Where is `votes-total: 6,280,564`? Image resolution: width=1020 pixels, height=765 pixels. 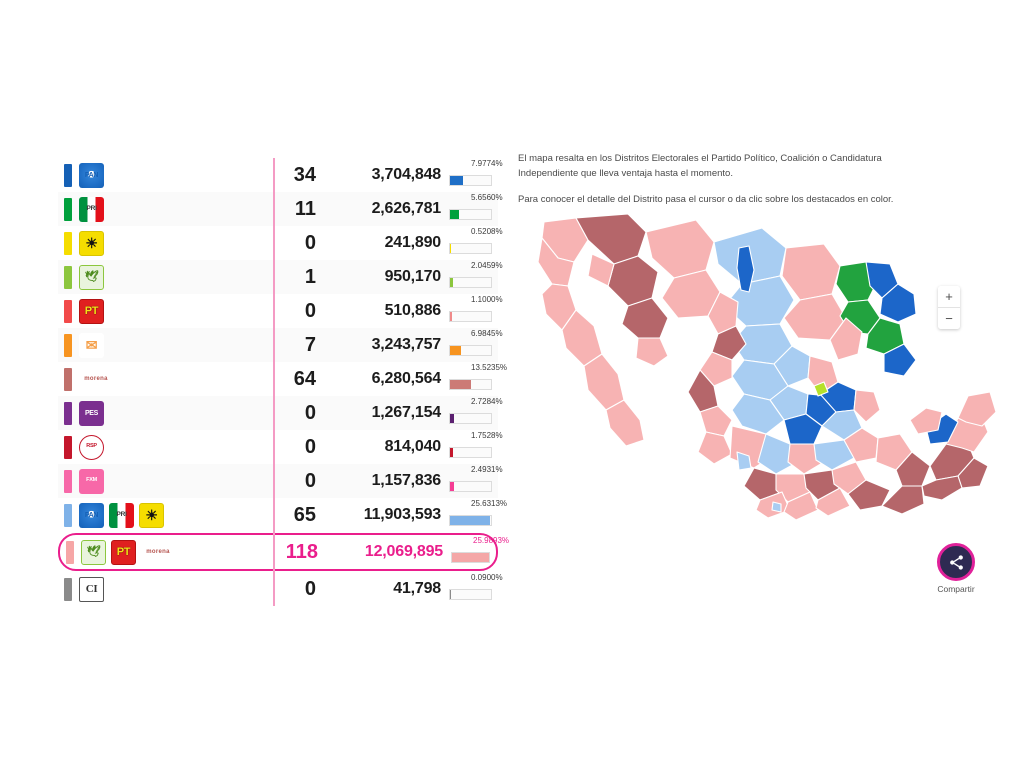 votes-total: 6,280,564 is located at coordinates (406, 378).